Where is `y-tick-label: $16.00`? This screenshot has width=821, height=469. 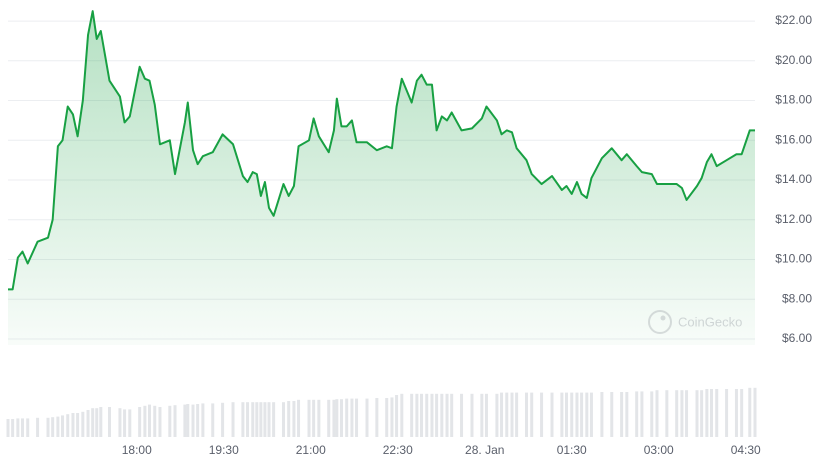 y-tick-label: $16.00 is located at coordinates (793, 139).